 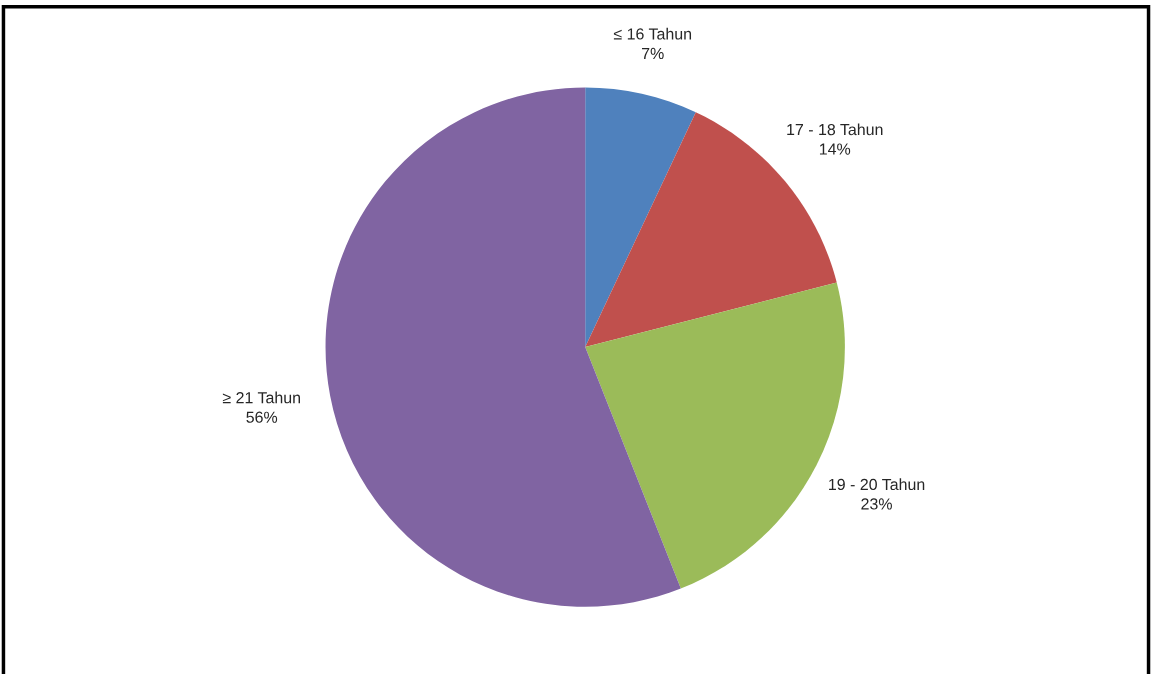 I want to click on slice-label: 19 - 20 Tahun, so click(x=877, y=484).